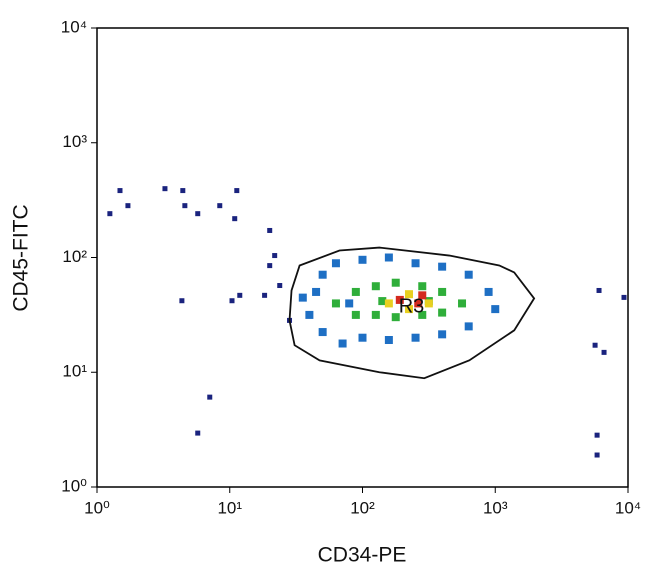 The height and width of the screenshot is (579, 650). Describe the element at coordinates (97, 507) in the screenshot. I see `x-tick-label: 10⁰` at that location.